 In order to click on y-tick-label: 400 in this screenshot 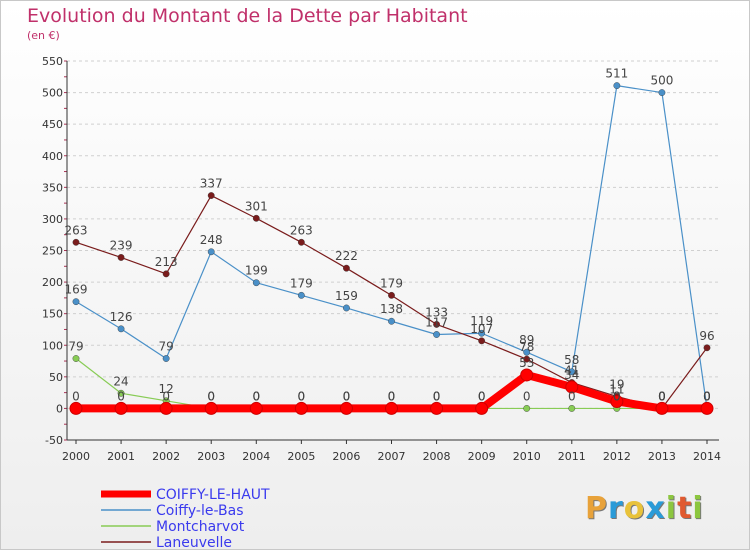, I will do `click(52, 156)`.